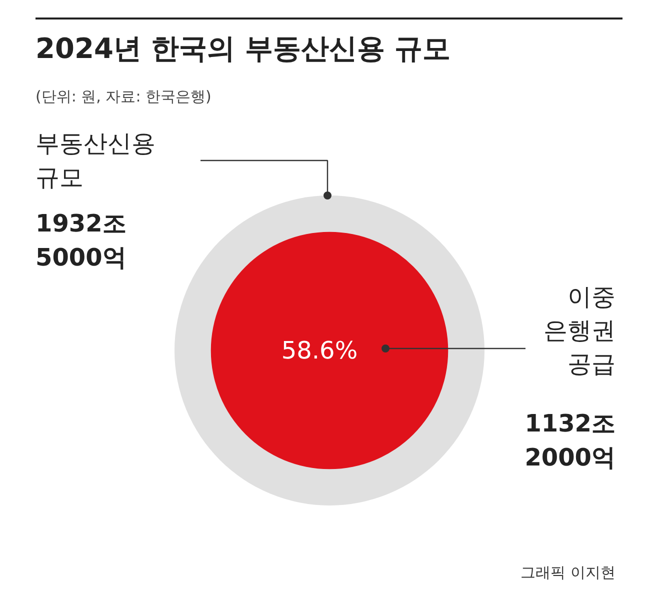  I want to click on text: 그래픽 이지현, so click(568, 573).